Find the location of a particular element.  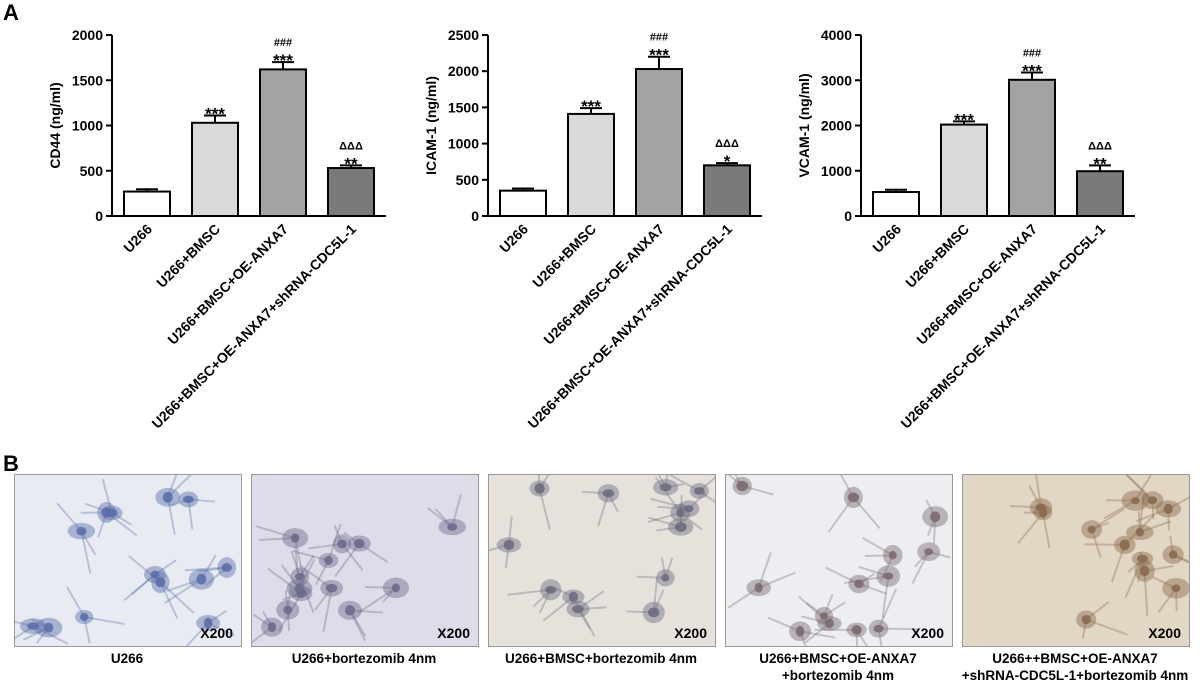

panel-label-b: B is located at coordinates (11, 463).